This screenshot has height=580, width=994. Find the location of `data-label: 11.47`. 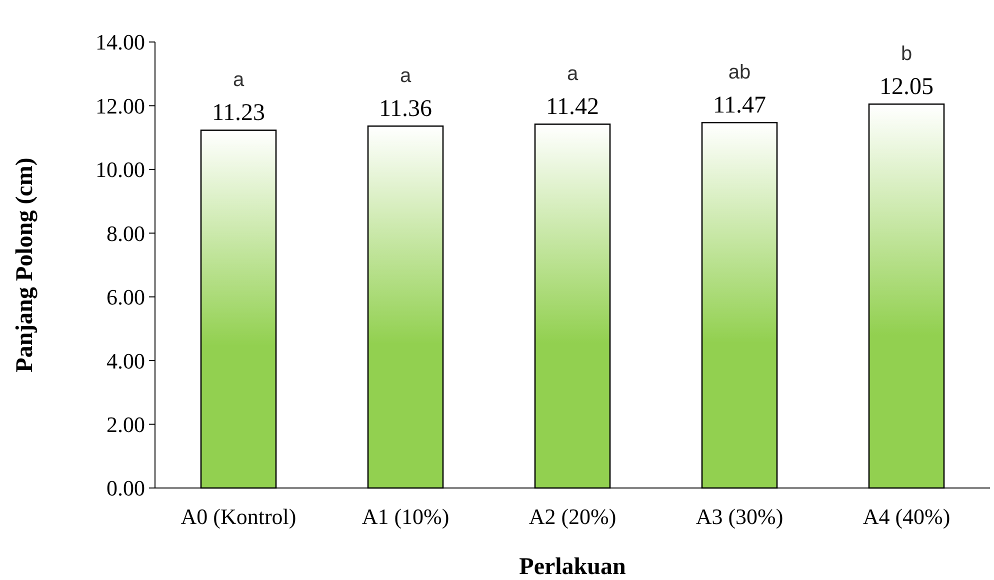

data-label: 11.47 is located at coordinates (739, 105).